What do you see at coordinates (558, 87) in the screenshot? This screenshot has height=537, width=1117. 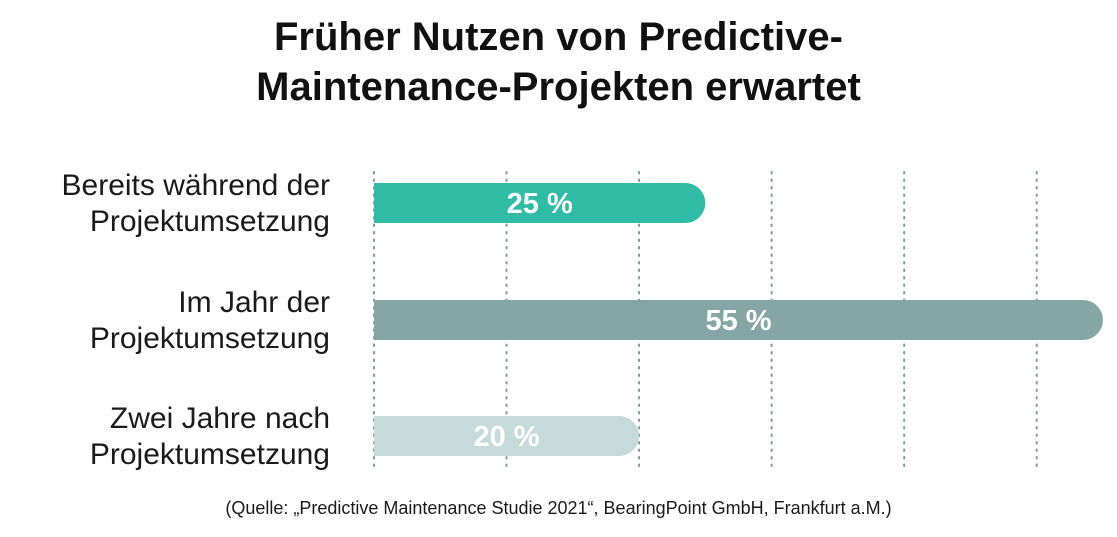 I see `chart-title-line-2: Maintenance-Projekten erwartet` at bounding box center [558, 87].